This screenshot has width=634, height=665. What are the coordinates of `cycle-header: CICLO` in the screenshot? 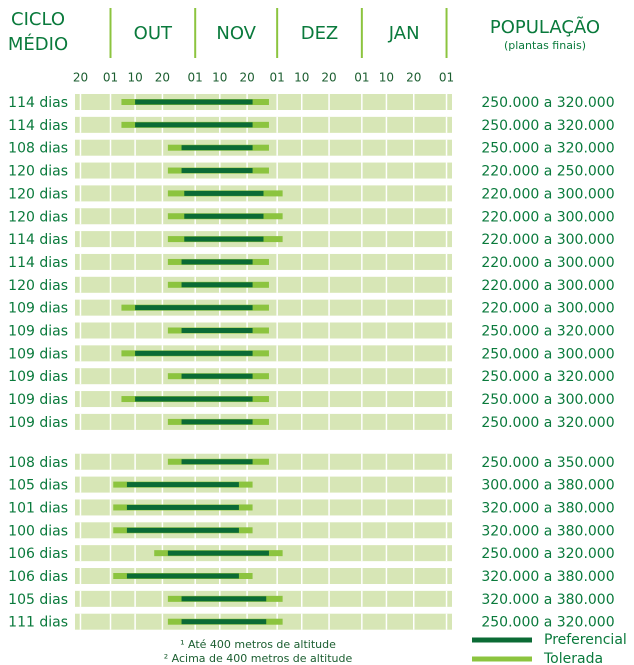 It's located at (38, 19).